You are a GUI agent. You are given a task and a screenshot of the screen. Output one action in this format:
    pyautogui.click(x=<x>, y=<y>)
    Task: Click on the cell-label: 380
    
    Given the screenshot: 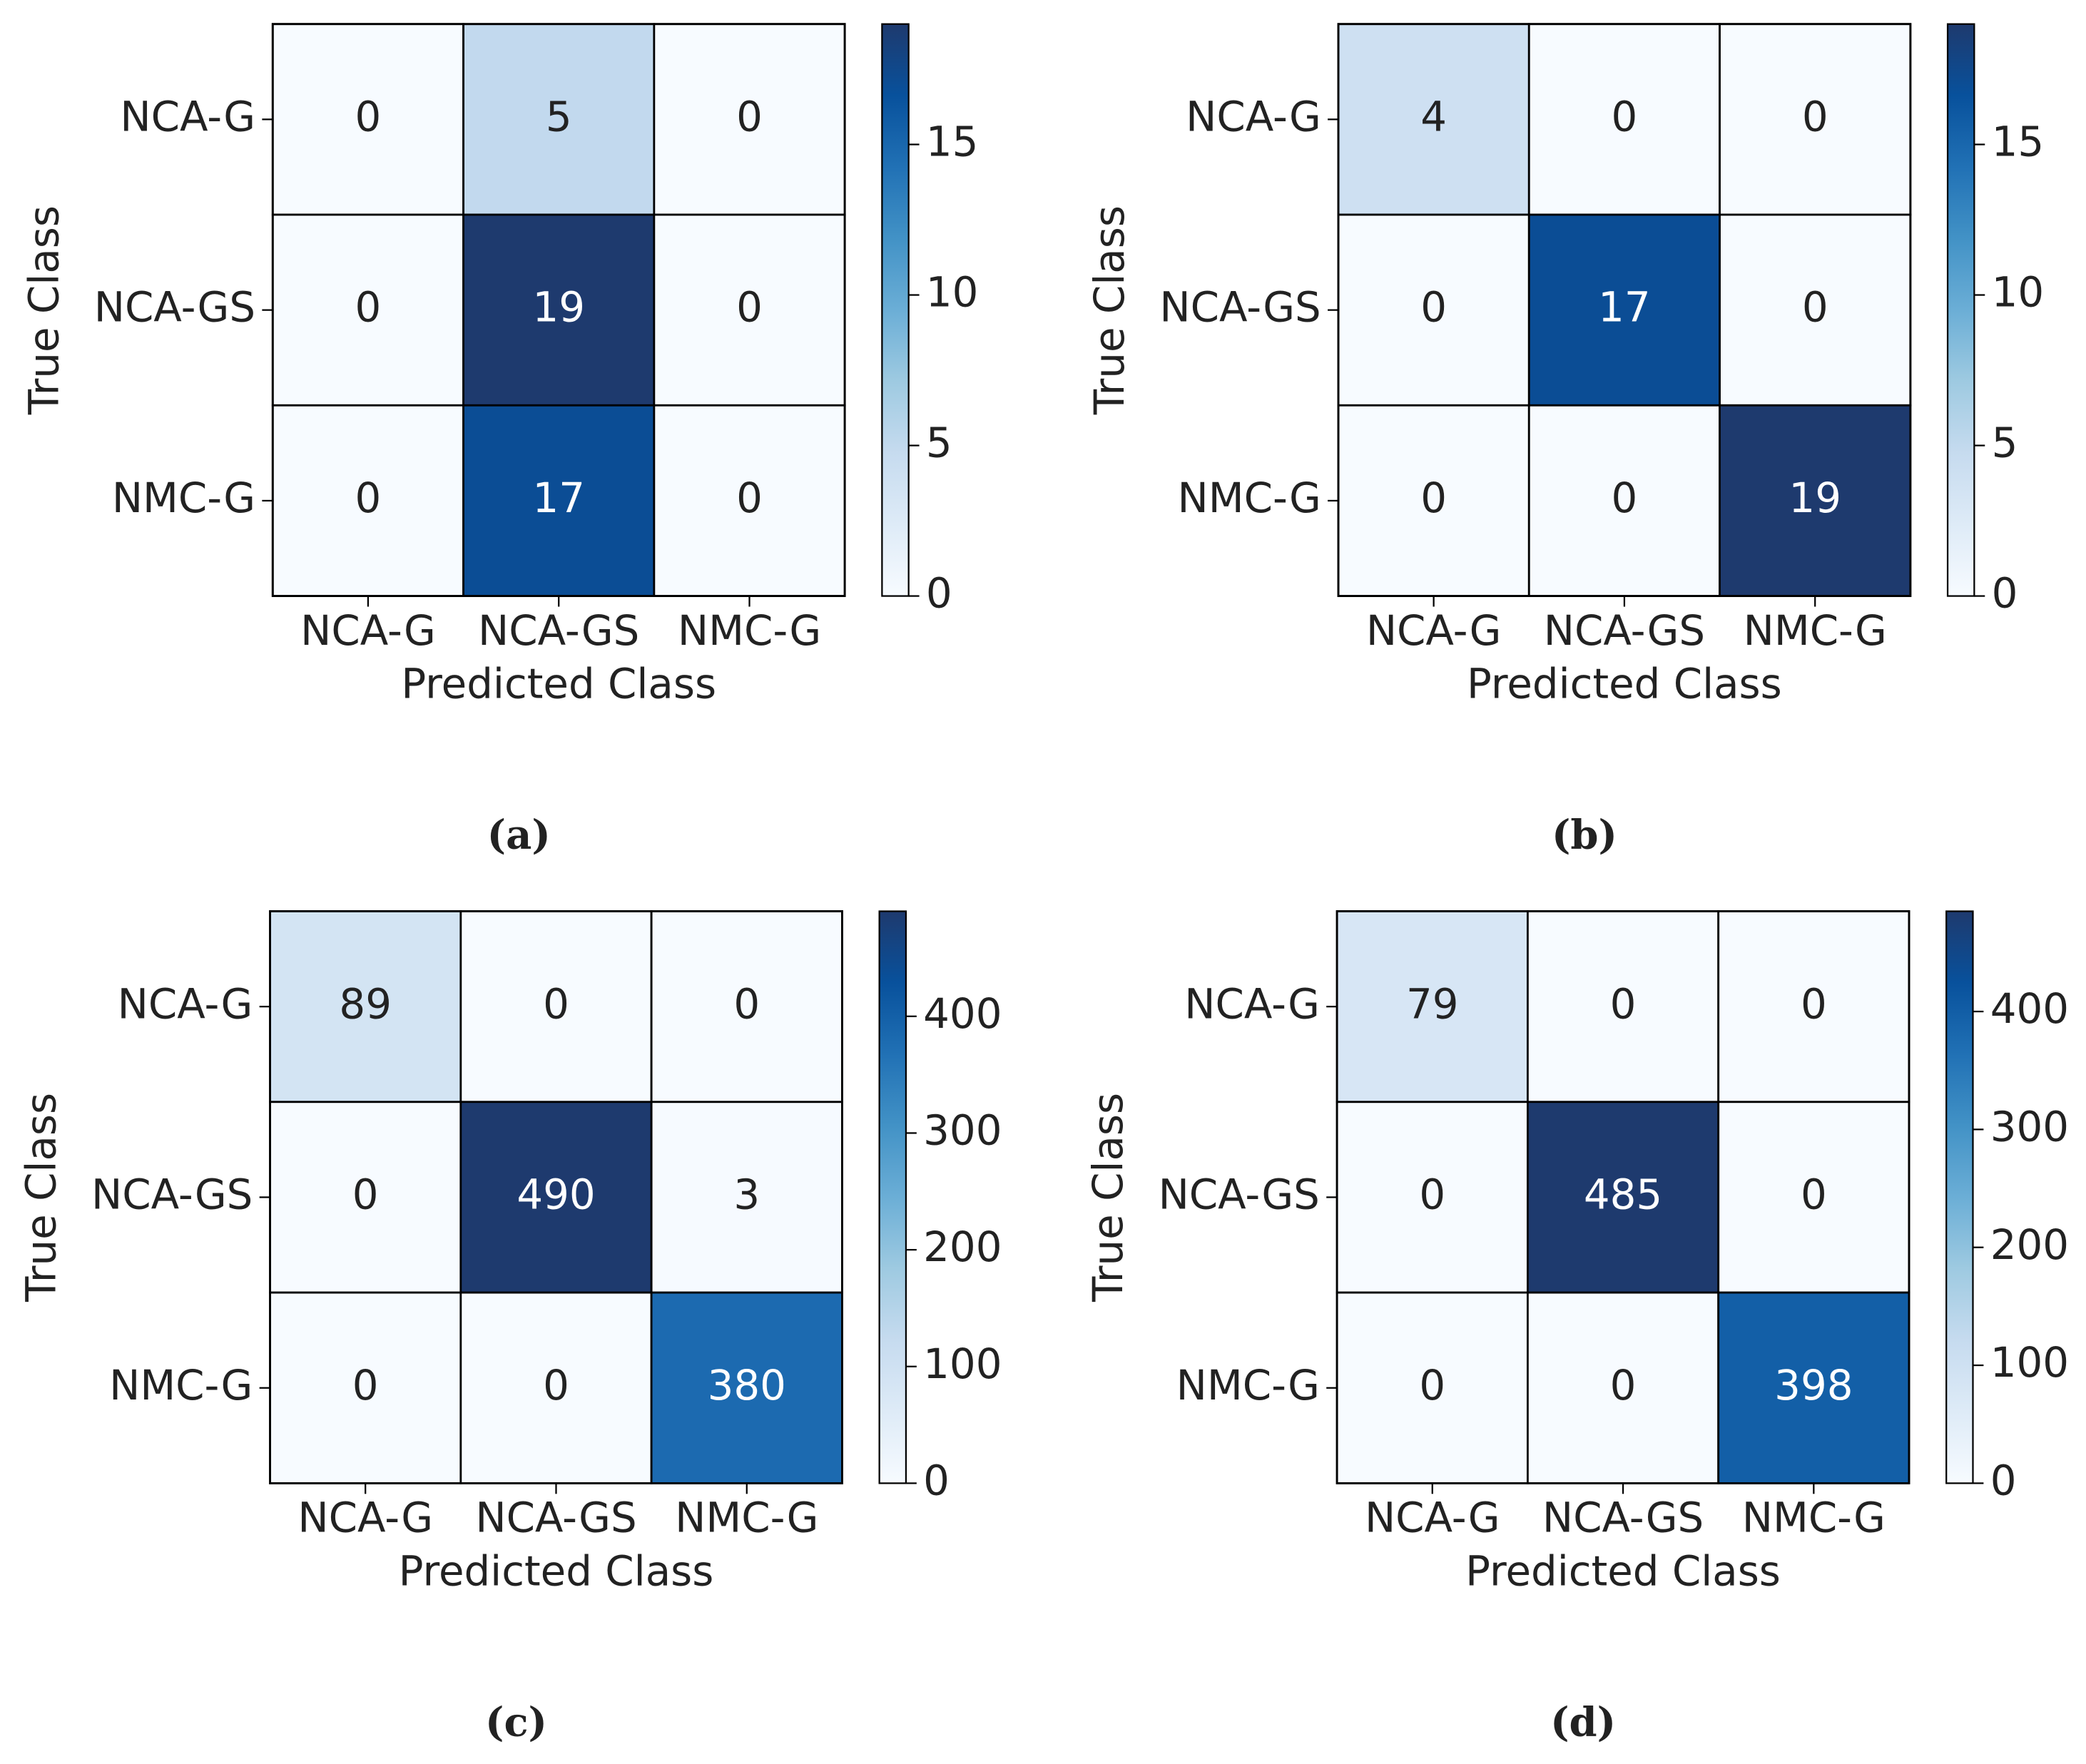 What is the action you would take?
    pyautogui.click(x=747, y=1385)
    